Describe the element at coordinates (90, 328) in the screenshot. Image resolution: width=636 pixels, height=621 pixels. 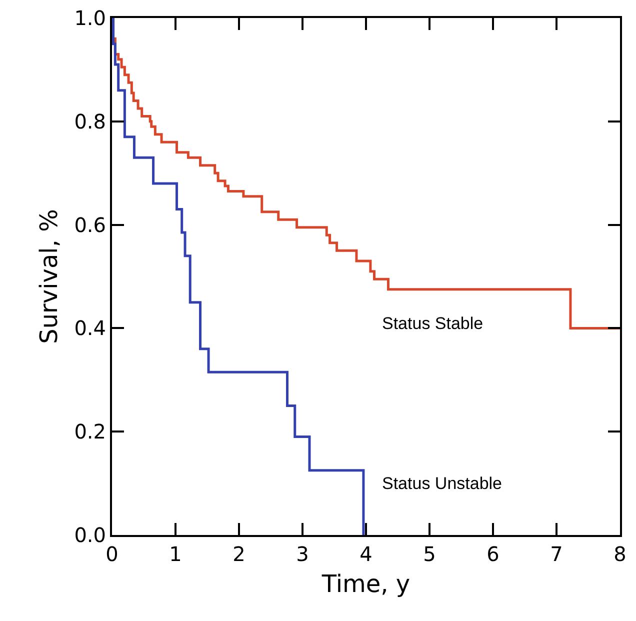
I see `y-tick-label: 0.4` at that location.